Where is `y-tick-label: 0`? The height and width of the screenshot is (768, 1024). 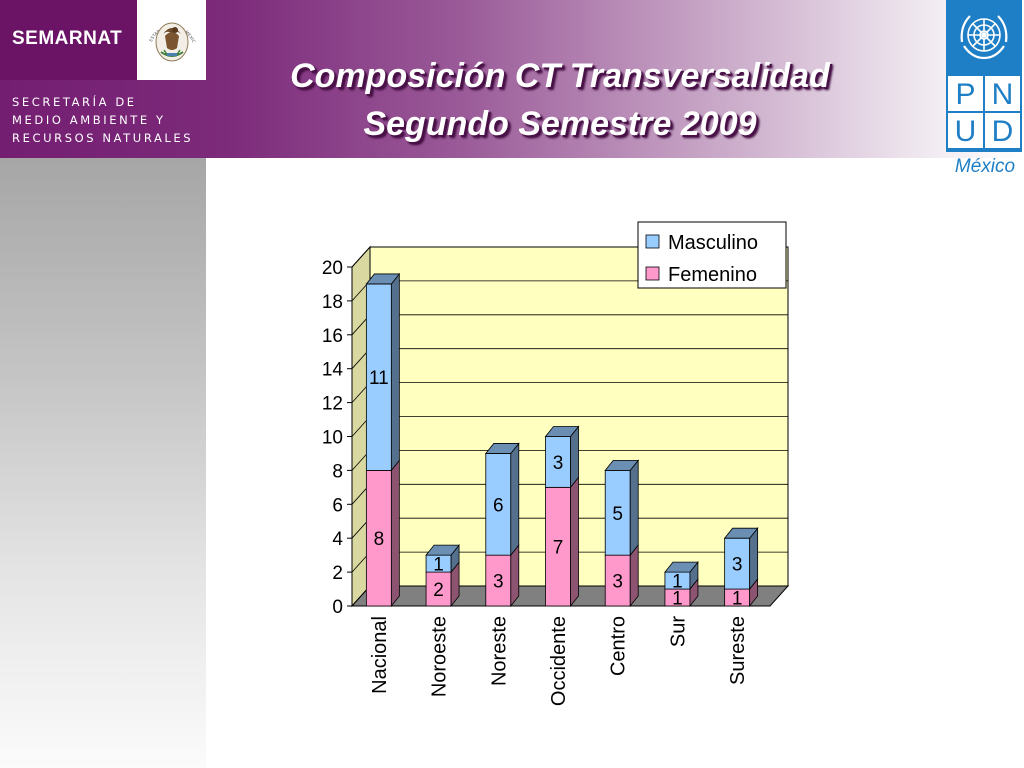
y-tick-label: 0 is located at coordinates (337, 607).